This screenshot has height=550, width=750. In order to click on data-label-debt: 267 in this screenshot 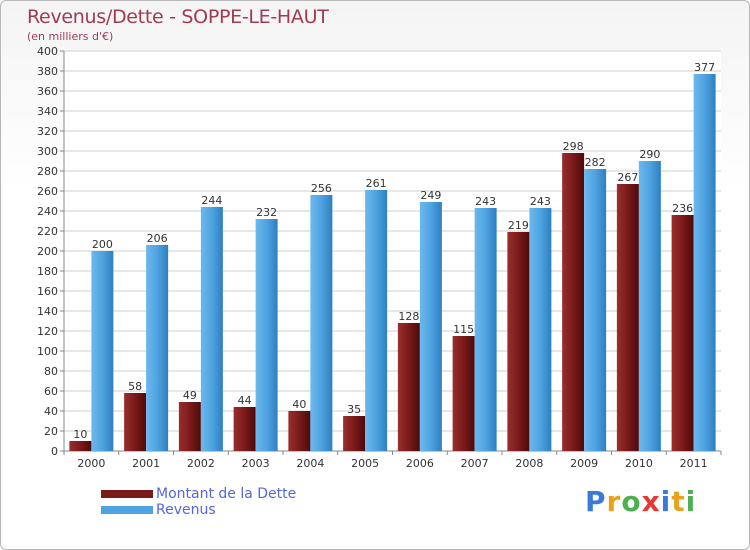, I will do `click(627, 177)`.